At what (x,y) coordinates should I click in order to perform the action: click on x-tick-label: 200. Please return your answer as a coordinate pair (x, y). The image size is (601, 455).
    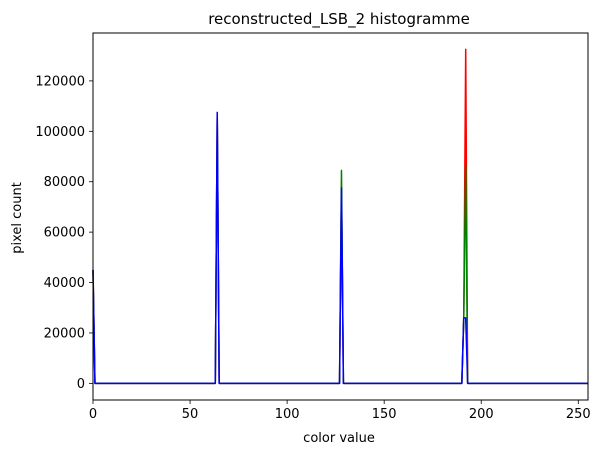
    Looking at the image, I should click on (481, 414).